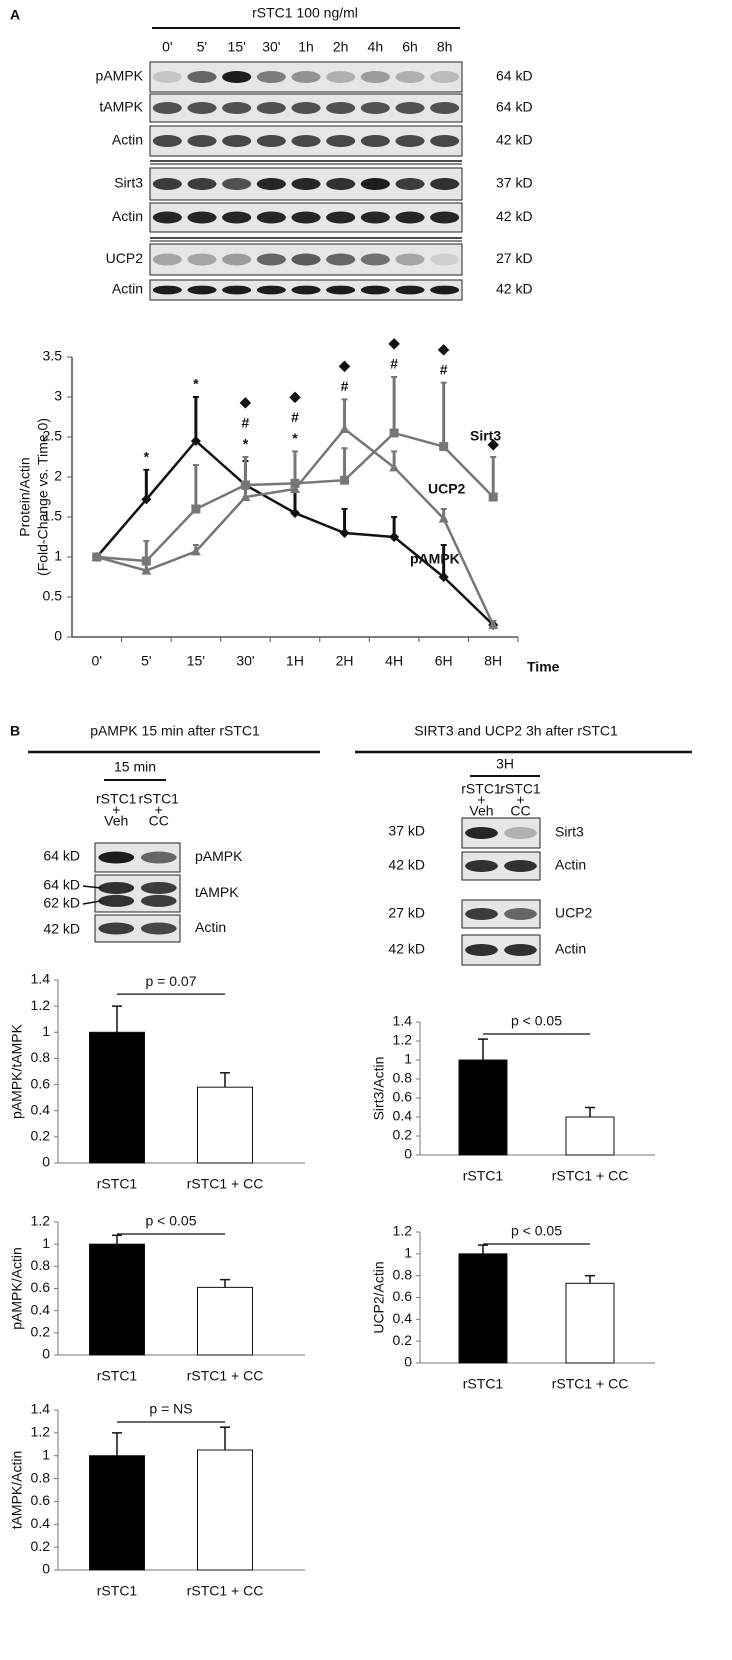 The width and height of the screenshot is (732, 1660). I want to click on x-tick-label: 1H, so click(295, 661).